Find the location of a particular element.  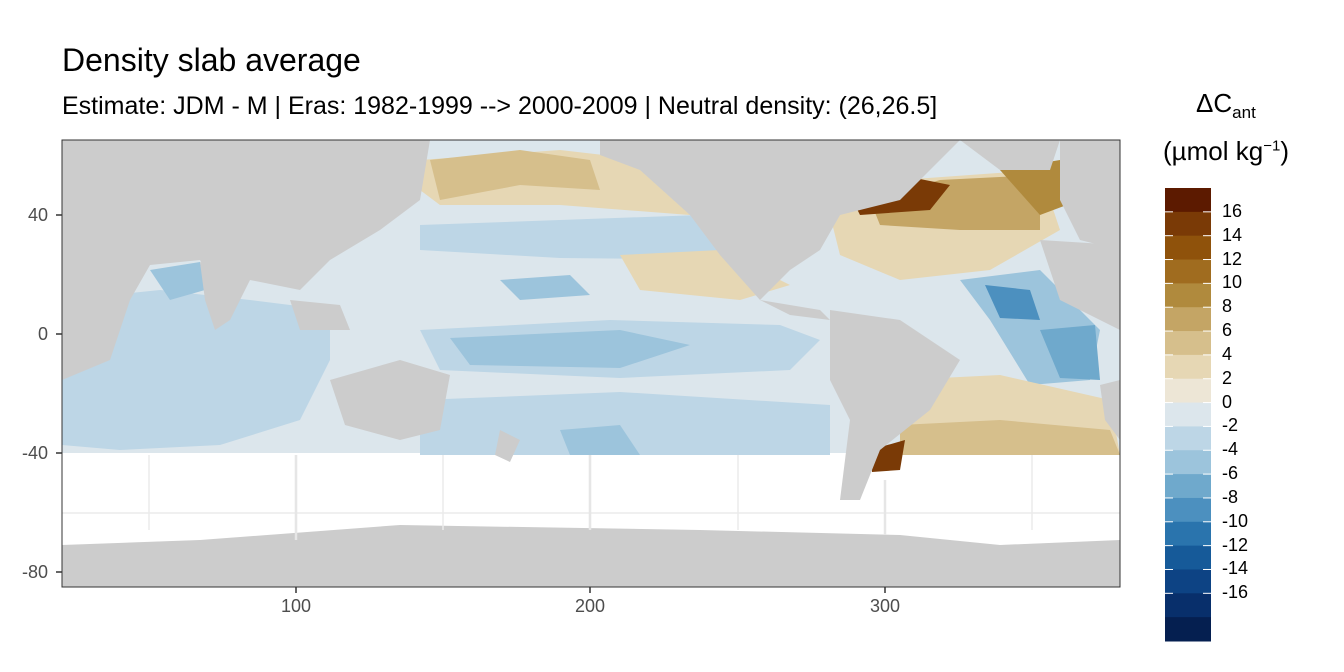

x-tick-label: 300 is located at coordinates (885, 606).